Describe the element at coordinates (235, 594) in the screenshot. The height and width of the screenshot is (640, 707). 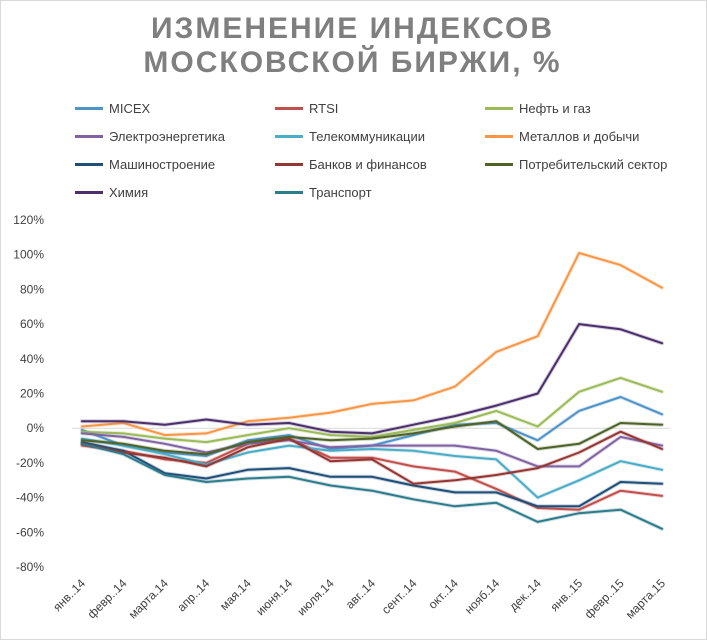
I see `x-tick-label: мая.14` at that location.